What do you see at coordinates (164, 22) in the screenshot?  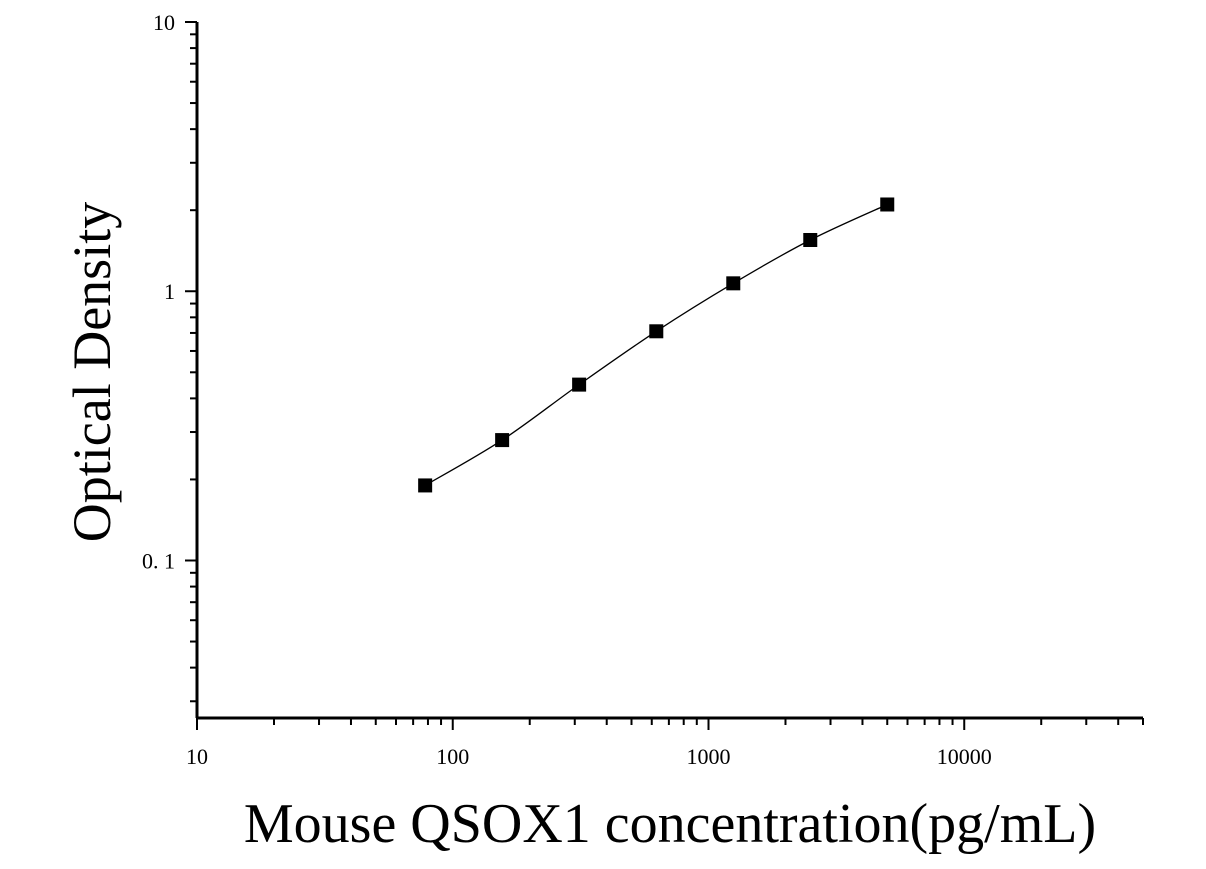 I see `y-tick-label: 10` at bounding box center [164, 22].